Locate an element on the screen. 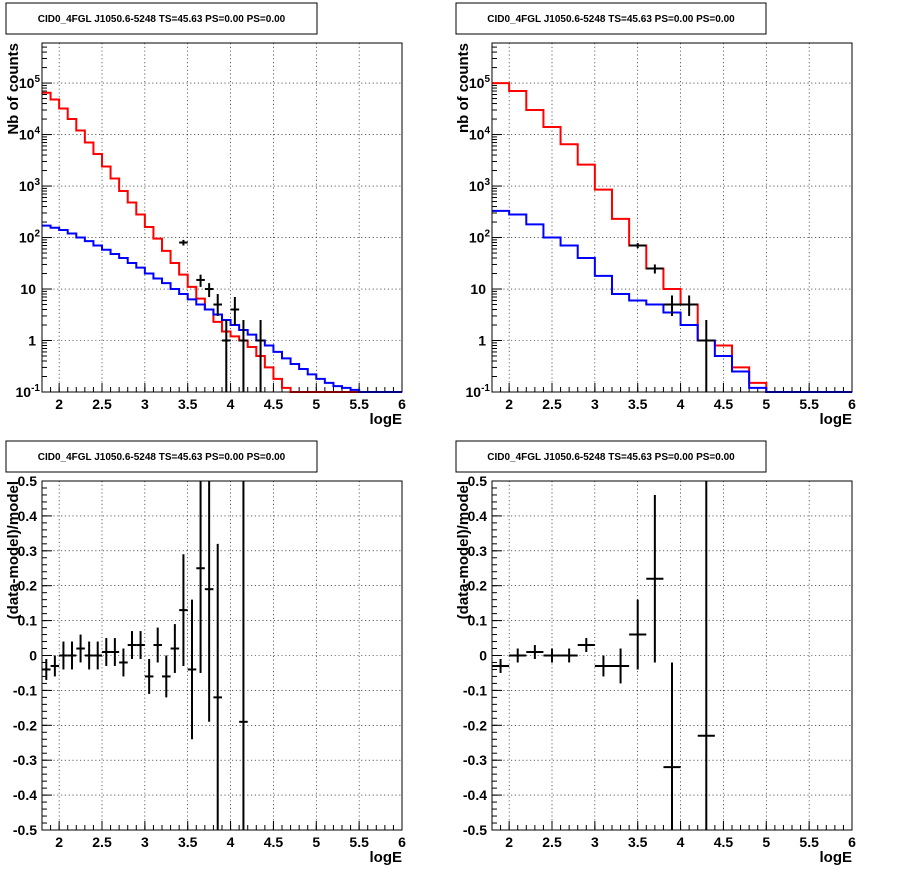  y-axis-label: nb of counts is located at coordinates (463, 88).